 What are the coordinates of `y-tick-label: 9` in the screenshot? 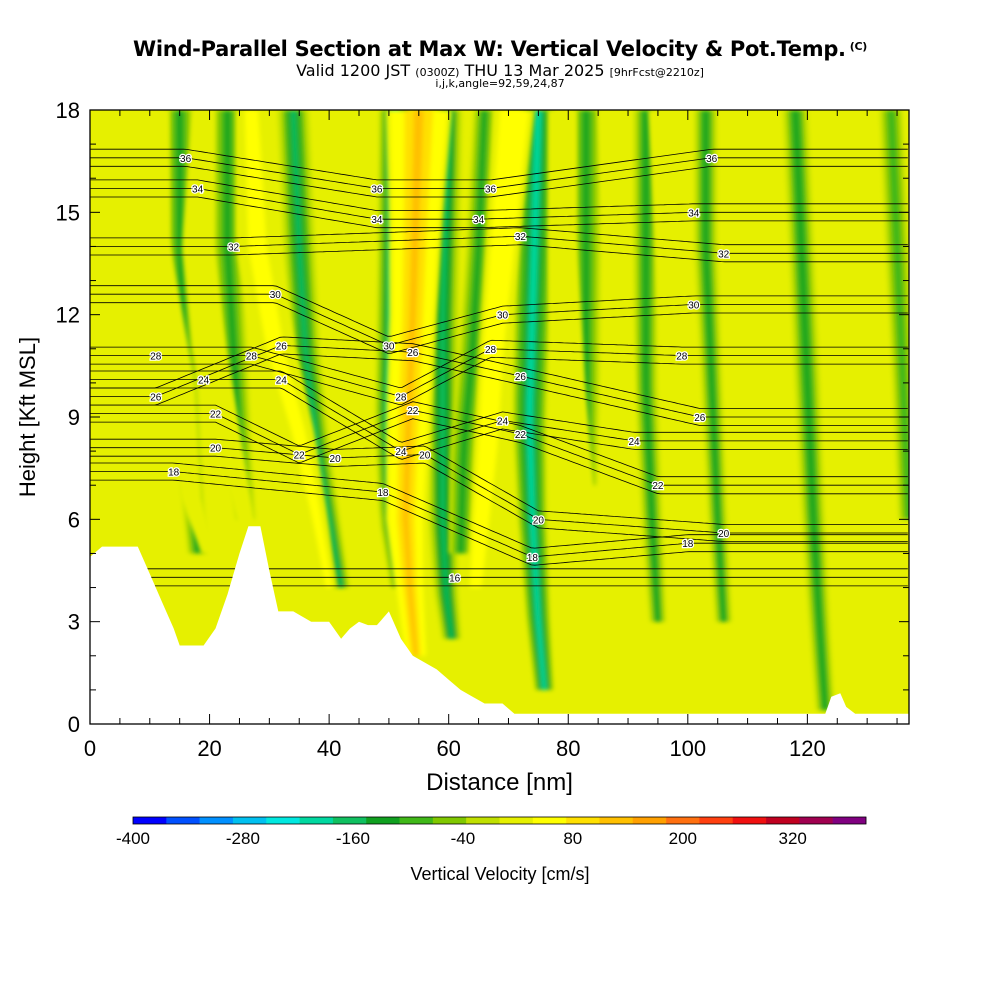 It's located at (74, 417).